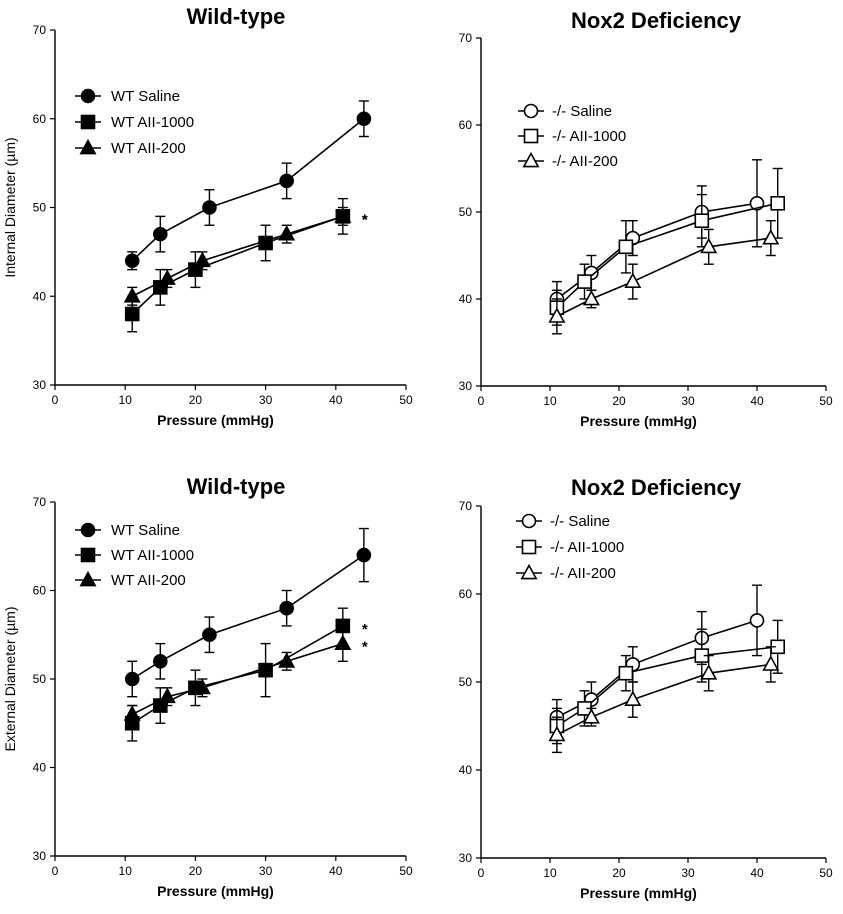 This screenshot has height=914, width=843. What do you see at coordinates (10, 207) in the screenshot?
I see `y-axis-label: Internal Diameter (µm)` at bounding box center [10, 207].